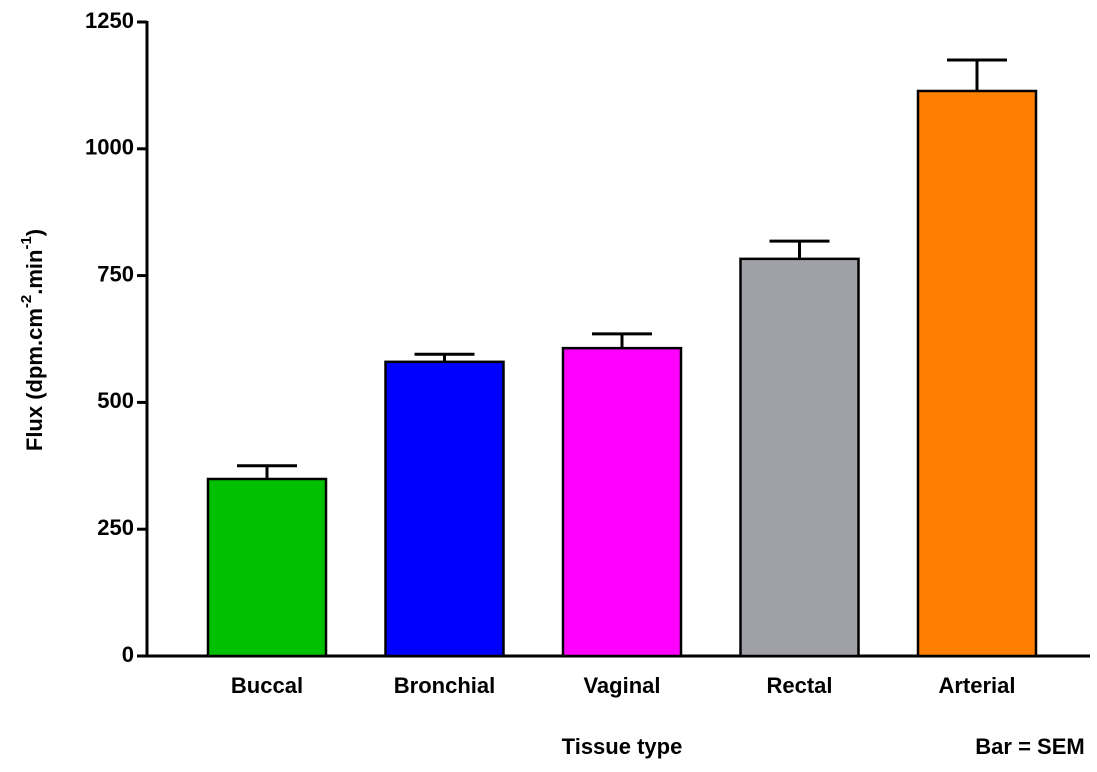 Image resolution: width=1097 pixels, height=772 pixels. Describe the element at coordinates (622, 746) in the screenshot. I see `x-axis-label: Tissue type` at that location.